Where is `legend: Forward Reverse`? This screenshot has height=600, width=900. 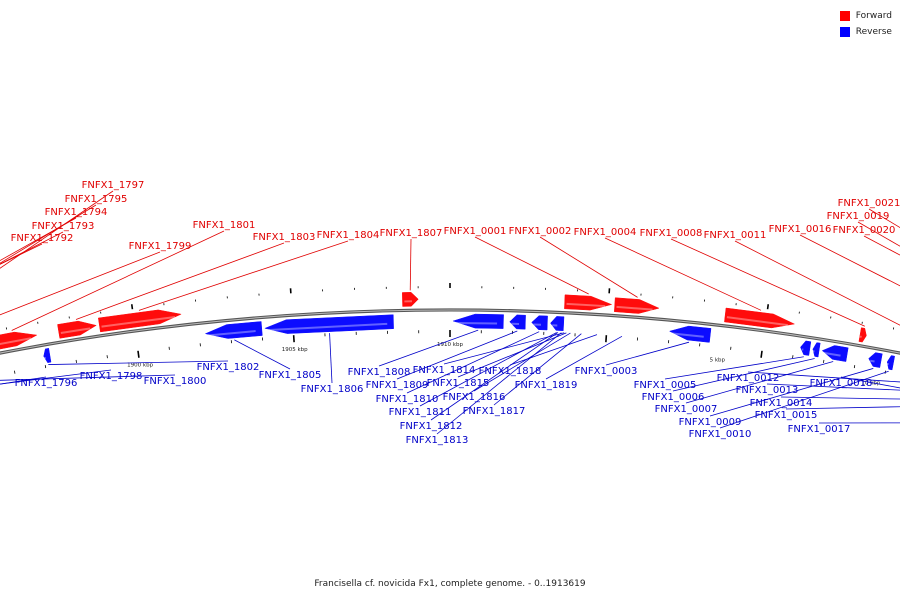 legend: Forward Reverse is located at coordinates (865, 25).